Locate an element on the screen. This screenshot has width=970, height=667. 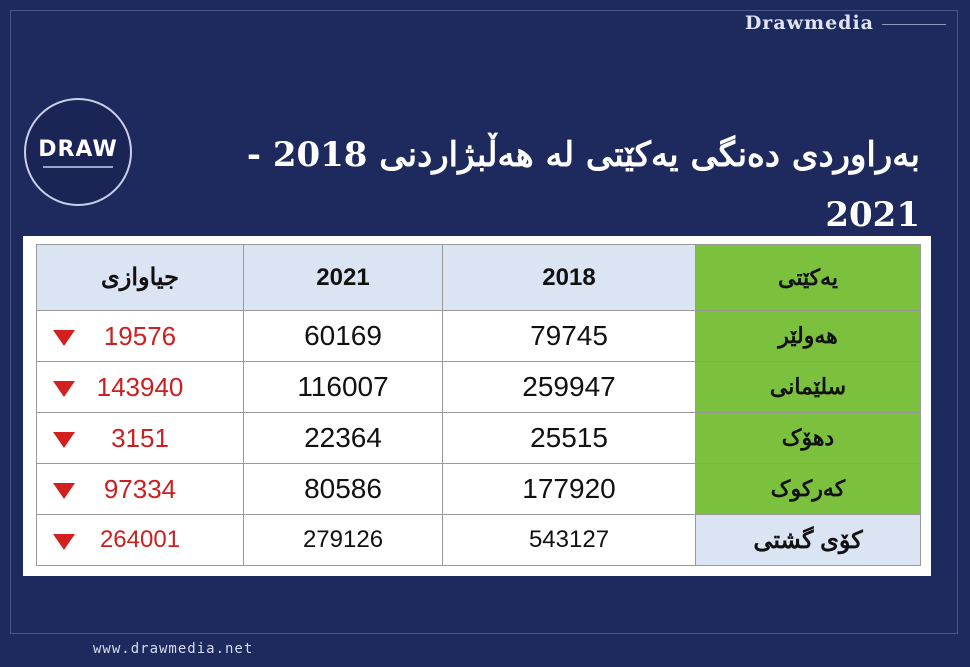
diff-cell: 97334 is located at coordinates (140, 489).